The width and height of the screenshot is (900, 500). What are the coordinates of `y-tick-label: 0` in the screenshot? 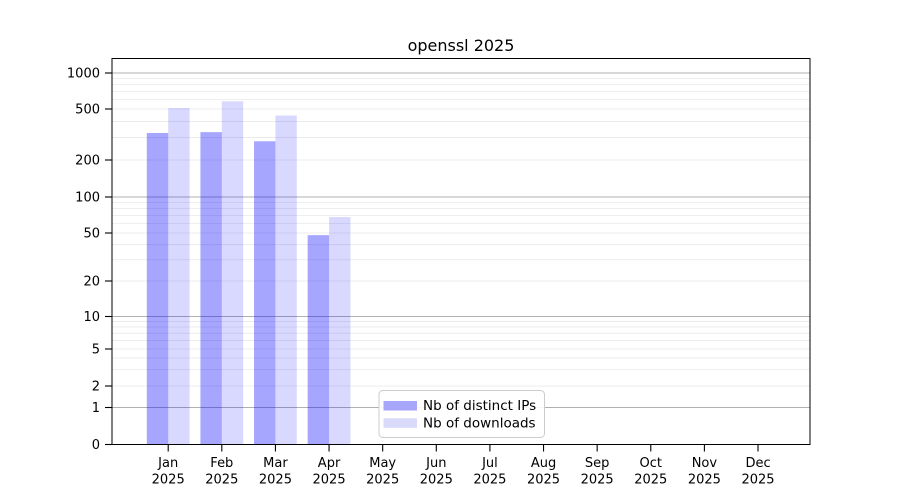 It's located at (96, 445).